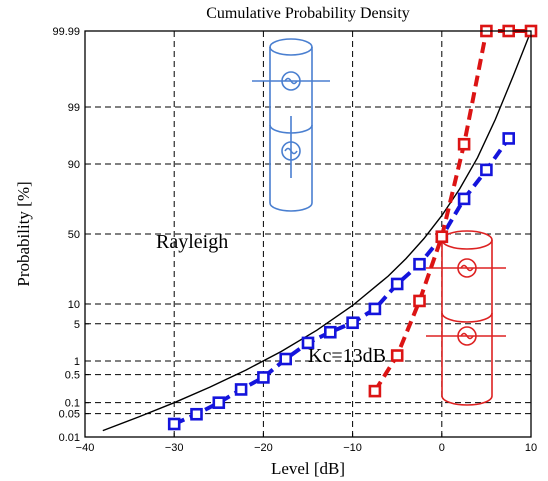  What do you see at coordinates (74, 235) in the screenshot?
I see `y-tick-label: 50` at bounding box center [74, 235].